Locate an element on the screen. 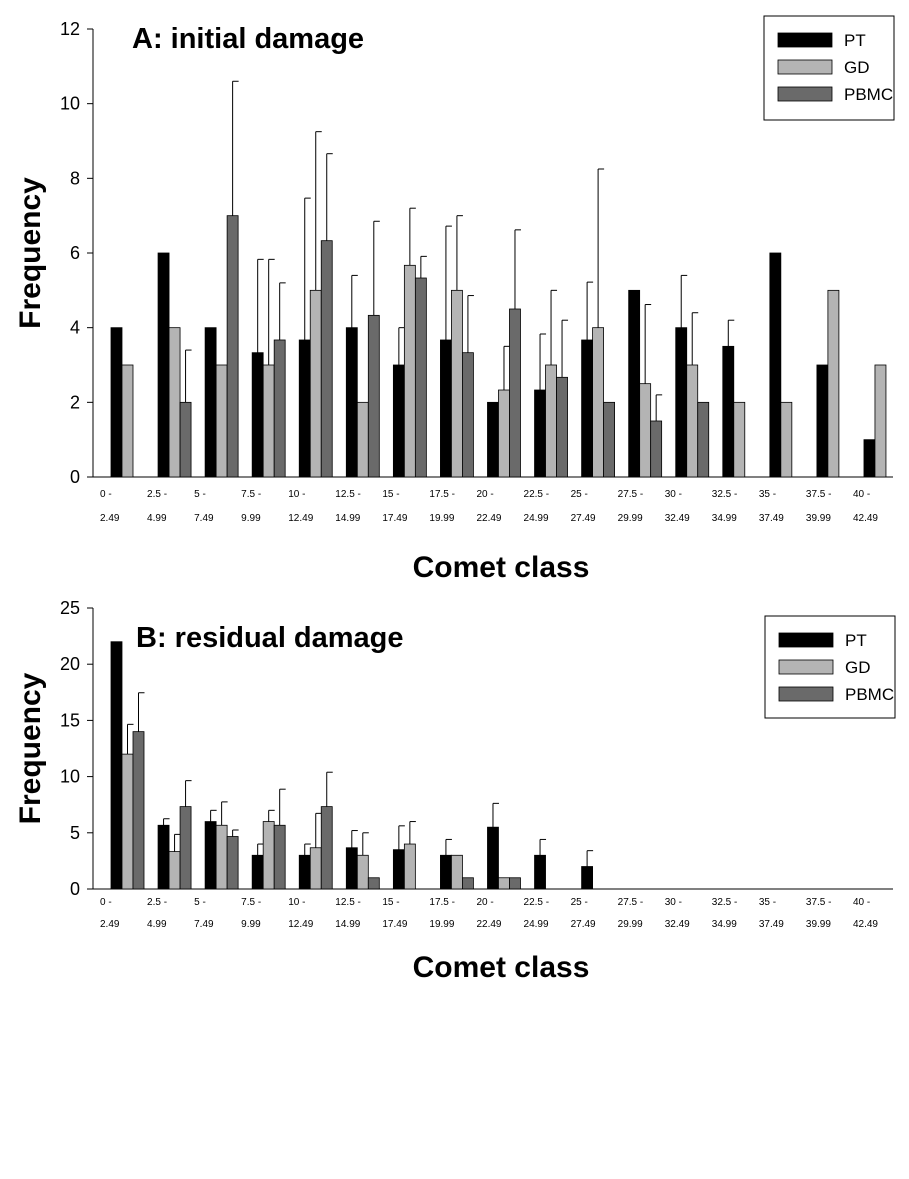 Image resolution: width=909 pixels, height=1179 pixels. chart-b-category-label: 29.99 is located at coordinates (630, 924).